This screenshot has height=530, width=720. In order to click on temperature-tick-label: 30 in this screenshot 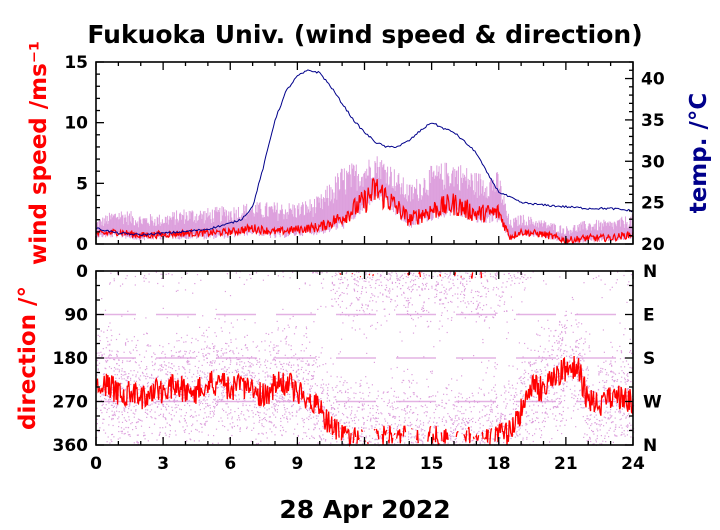, I will do `click(653, 162)`.